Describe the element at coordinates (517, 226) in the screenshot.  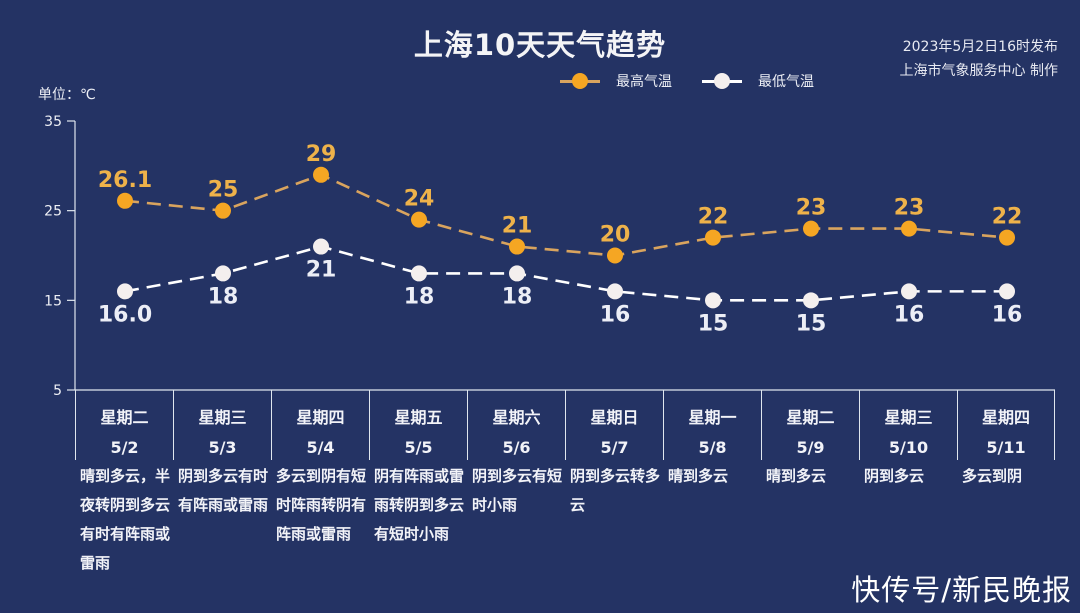
I see `high-temp-label: 21` at that location.